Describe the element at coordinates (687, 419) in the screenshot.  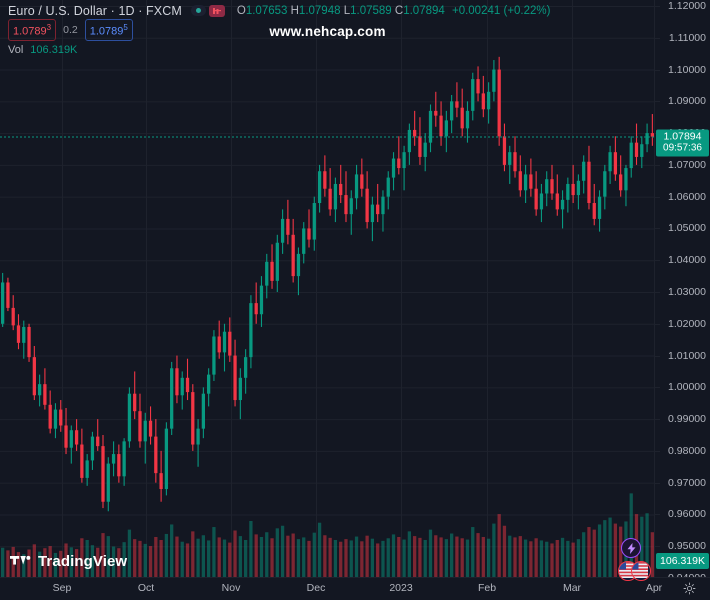
I see `price-tick: 0.99000` at that location.